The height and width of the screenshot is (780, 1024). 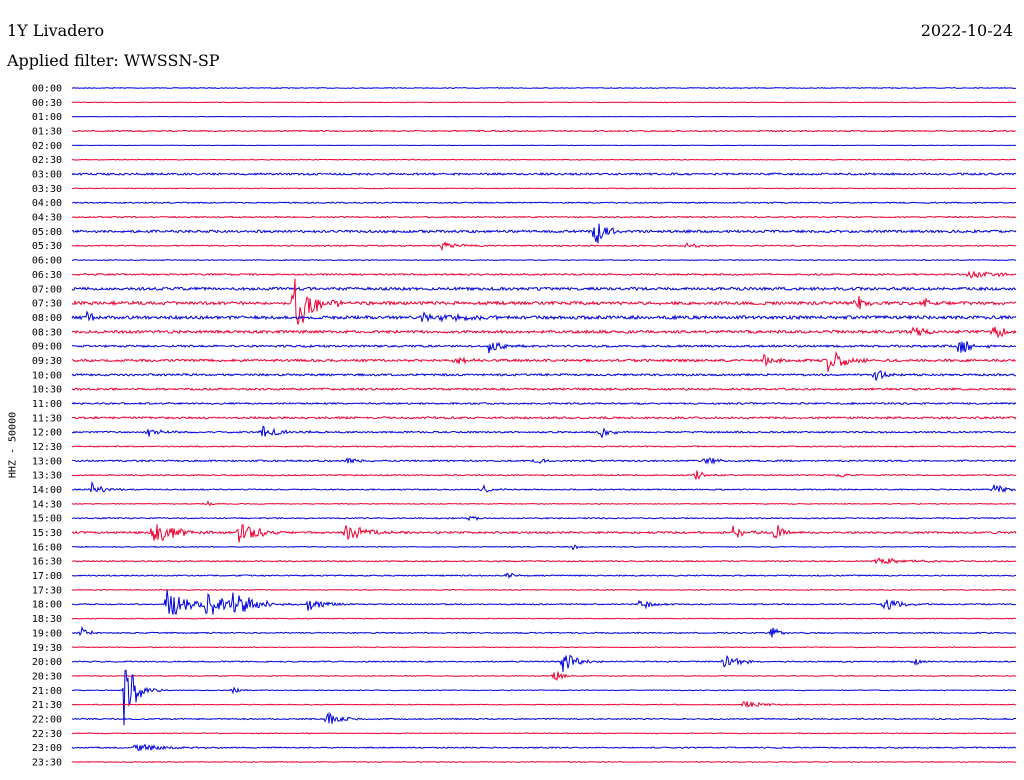 What do you see at coordinates (47, 433) in the screenshot?
I see `time-tick-label: 12:00` at bounding box center [47, 433].